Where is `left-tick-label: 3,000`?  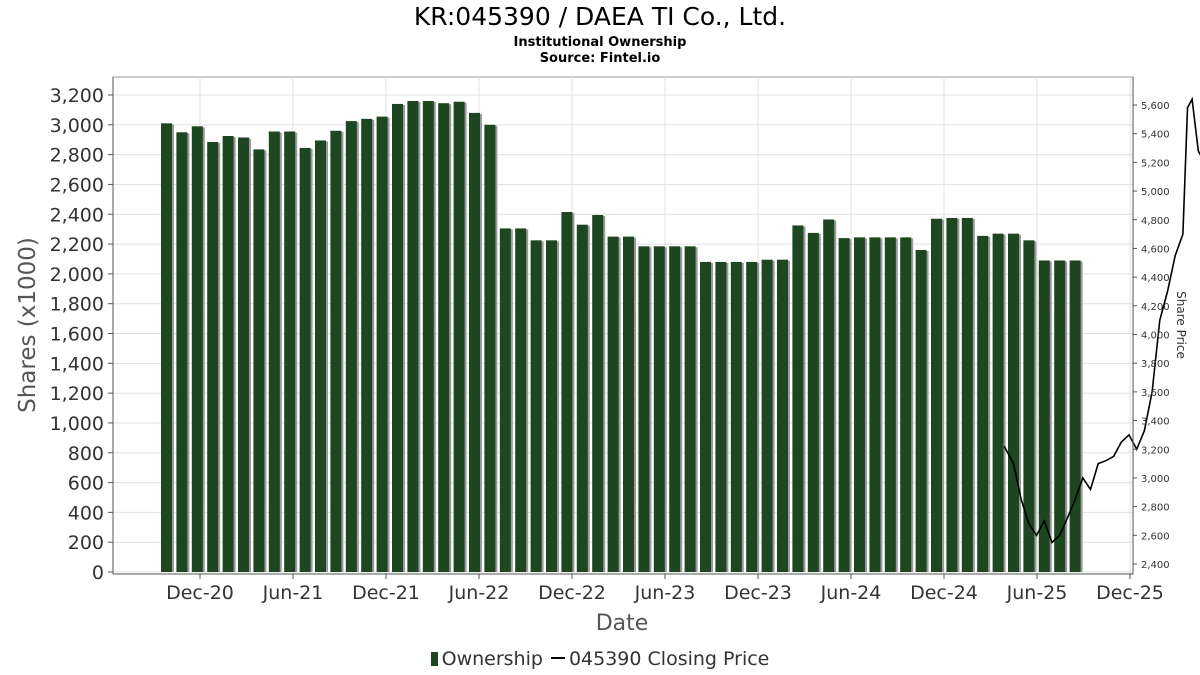 left-tick-label: 3,000 is located at coordinates (77, 126).